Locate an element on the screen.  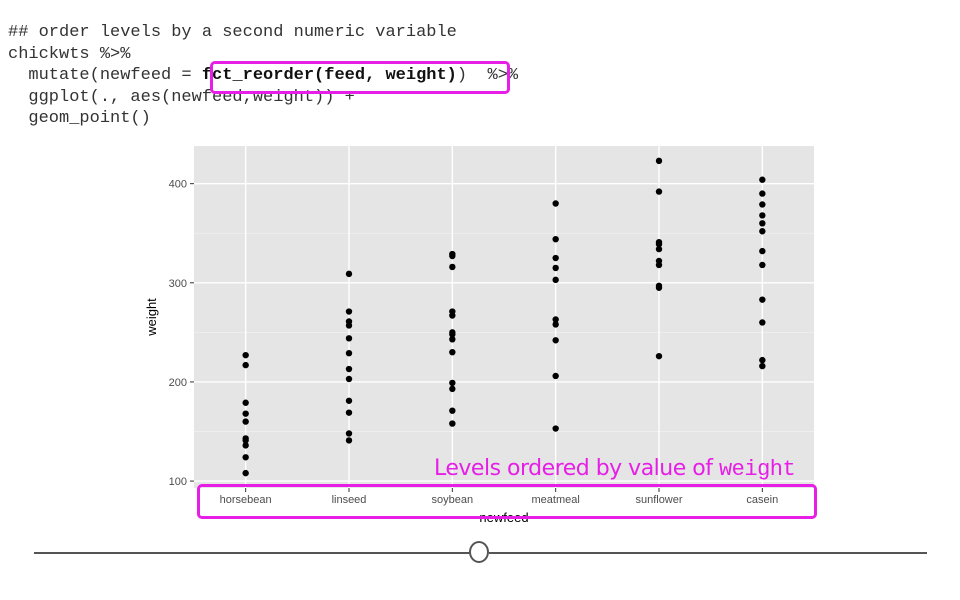
x-tick-label-sunflower: sunflower is located at coordinates (658, 500).